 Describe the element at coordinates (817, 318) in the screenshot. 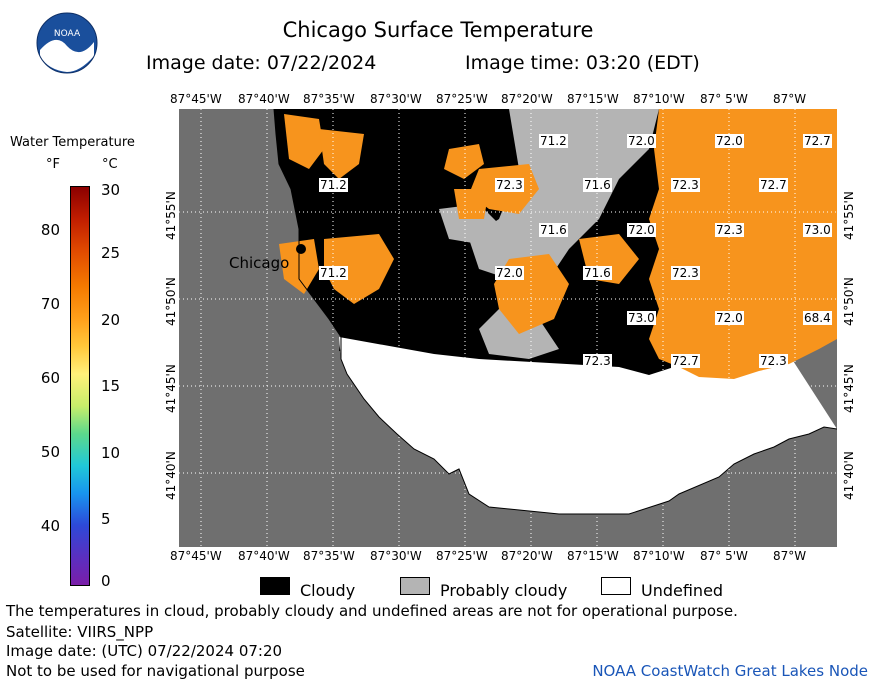

I see `temp-label: 68.4` at that location.